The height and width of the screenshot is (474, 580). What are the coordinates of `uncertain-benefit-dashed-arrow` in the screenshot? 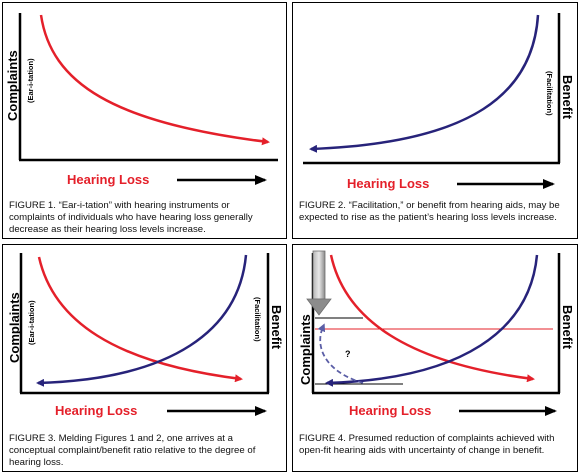 It's located at (340, 353).